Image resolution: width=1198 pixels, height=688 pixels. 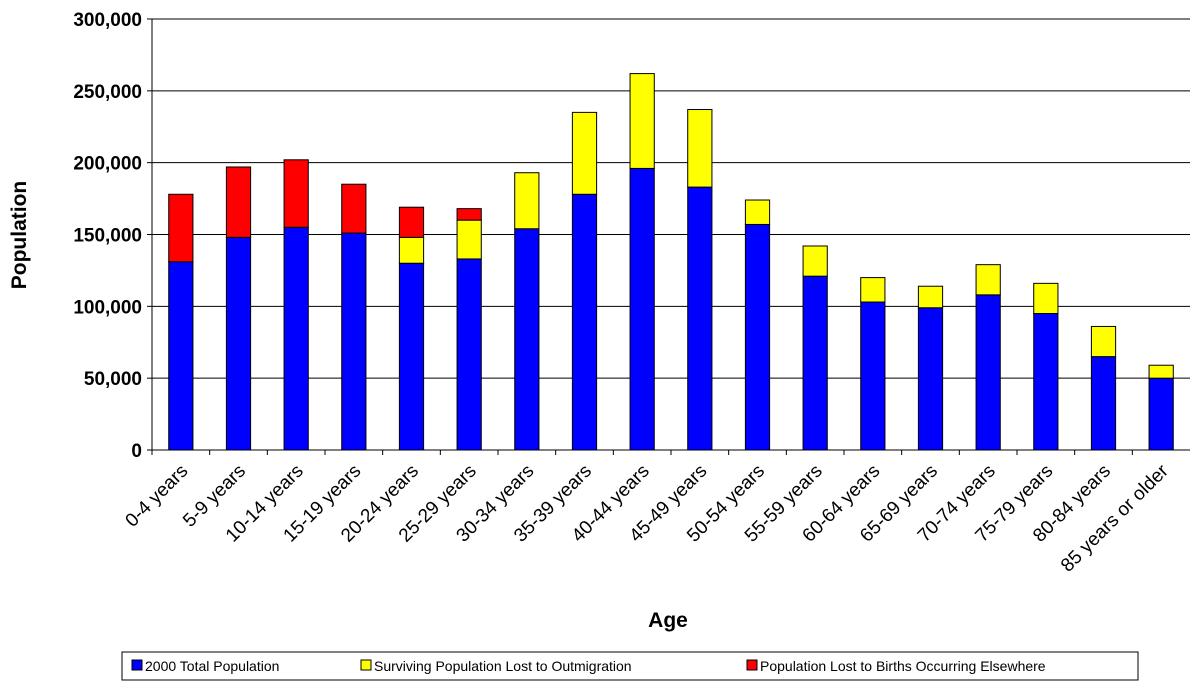 I want to click on legend-label: 2000 Total Population, so click(x=212, y=666).